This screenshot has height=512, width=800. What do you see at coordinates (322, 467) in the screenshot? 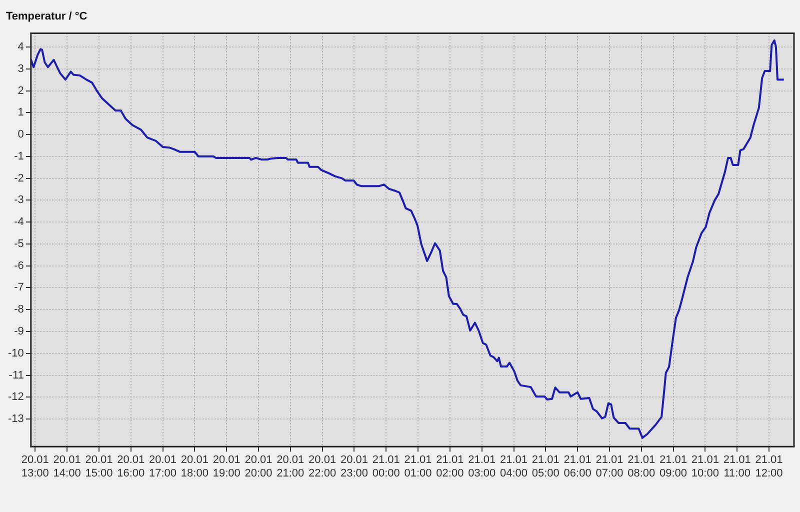
I see `x-tick-label: 20.01 22:00` at bounding box center [322, 467].